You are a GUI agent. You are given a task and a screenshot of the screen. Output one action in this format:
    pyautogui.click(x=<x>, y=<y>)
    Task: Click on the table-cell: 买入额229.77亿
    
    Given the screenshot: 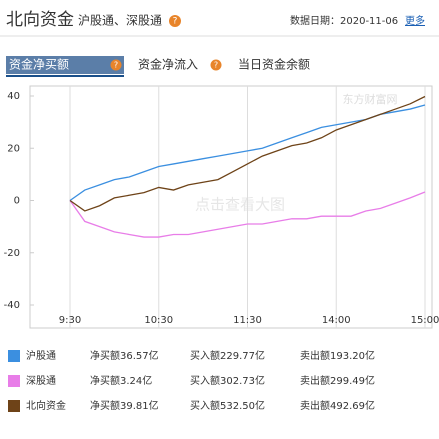 What is the action you would take?
    pyautogui.click(x=227, y=355)
    